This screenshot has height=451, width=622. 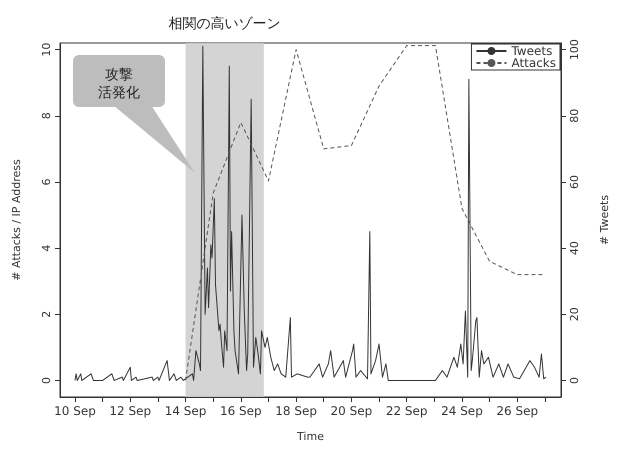 I want to click on y2-axis-title: # Tweets, so click(x=604, y=220).